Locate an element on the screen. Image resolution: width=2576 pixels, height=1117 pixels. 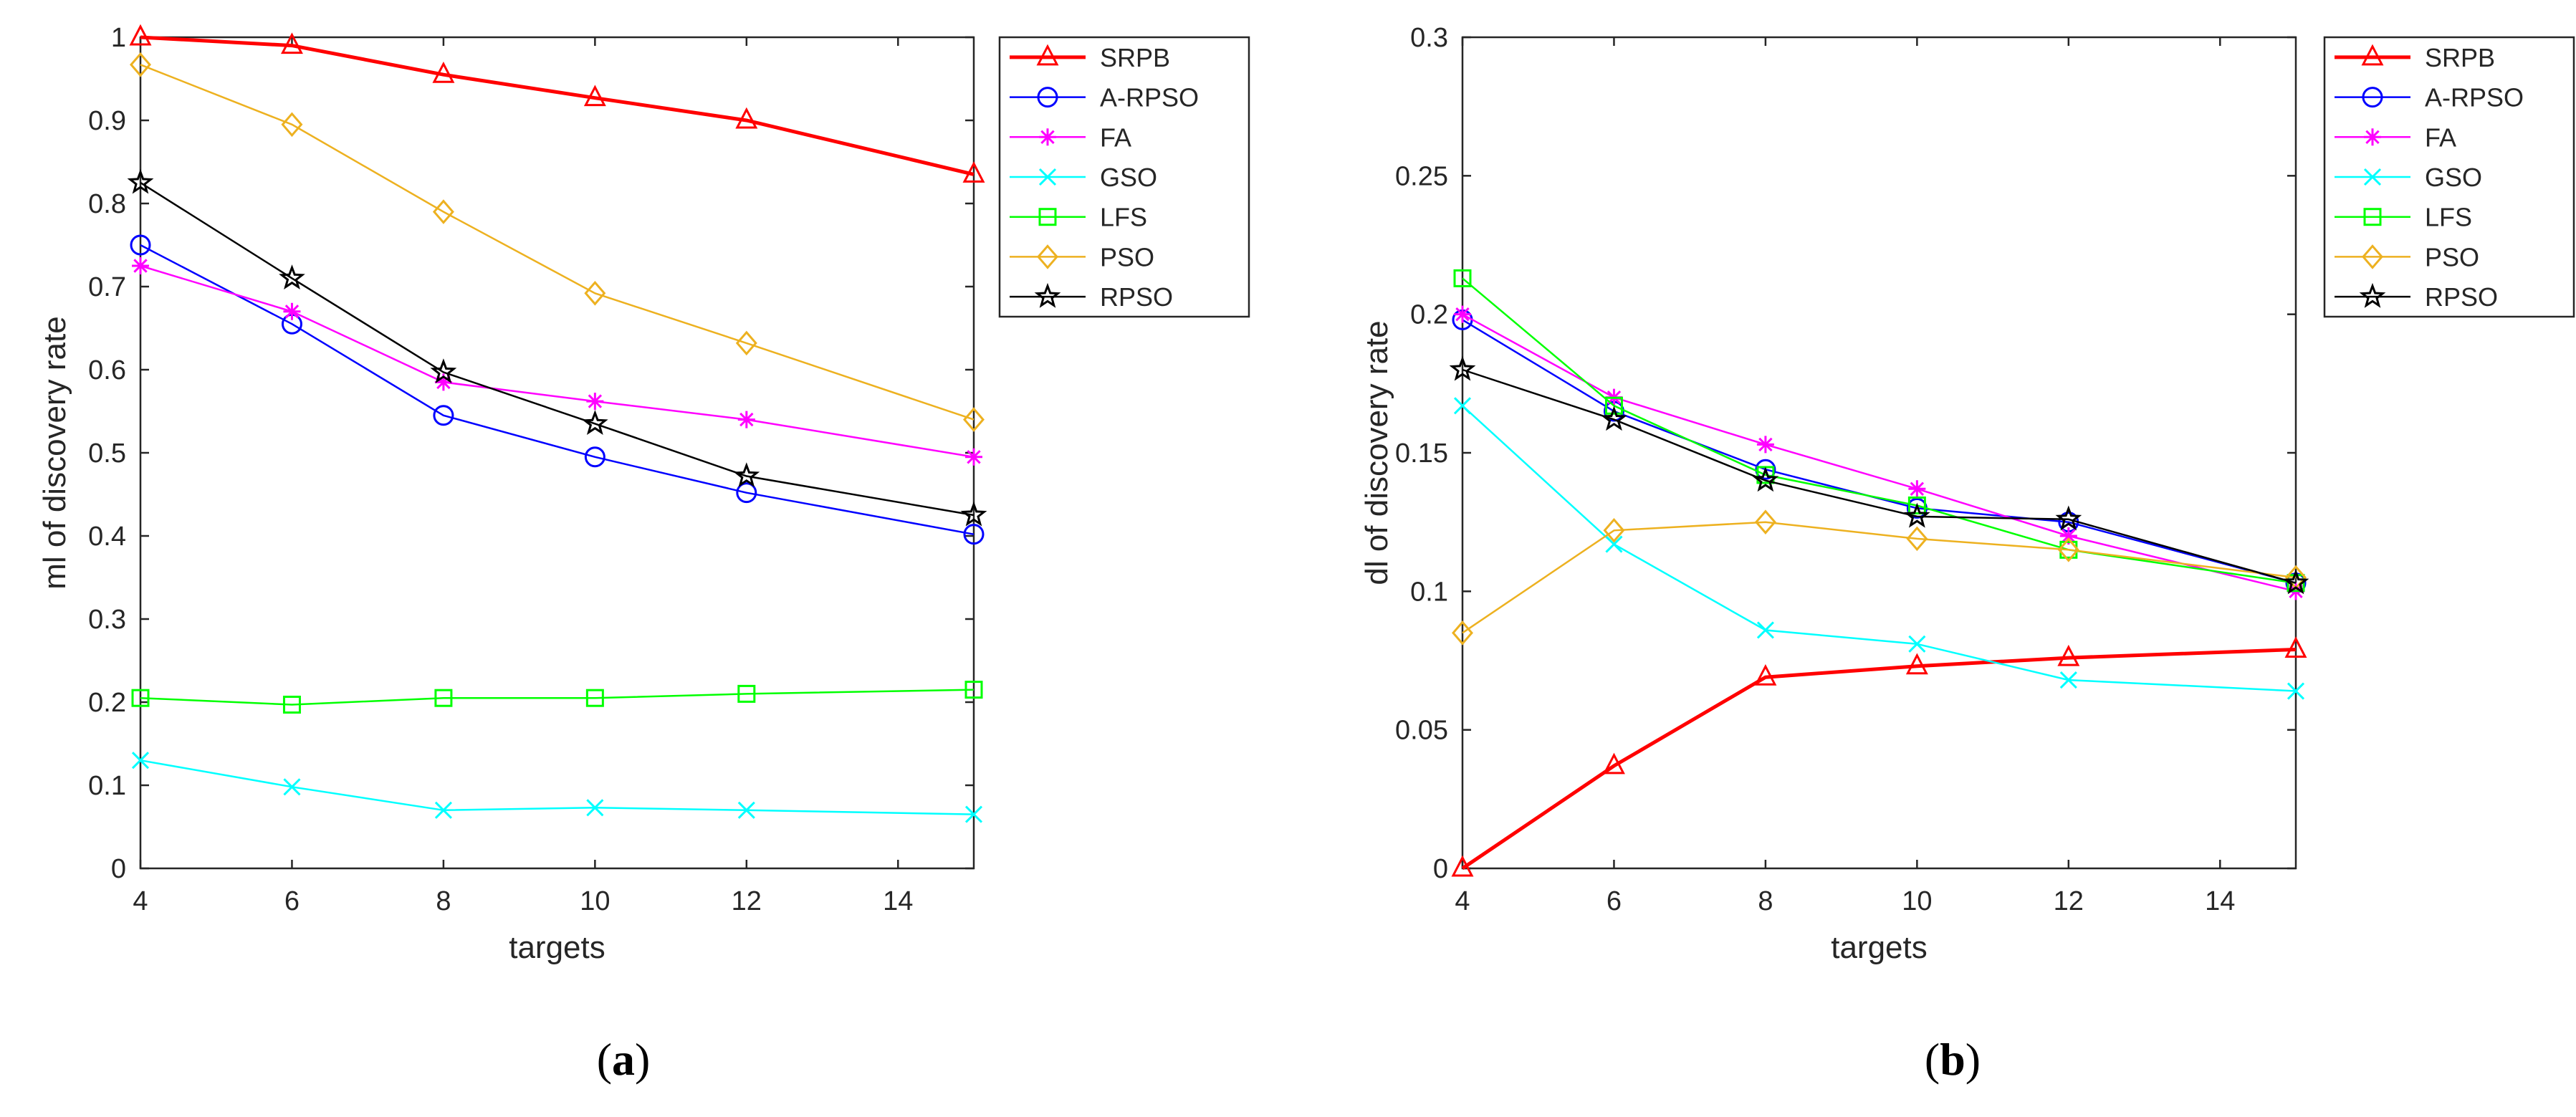
y-tick-label: 0.6 is located at coordinates (107, 370).